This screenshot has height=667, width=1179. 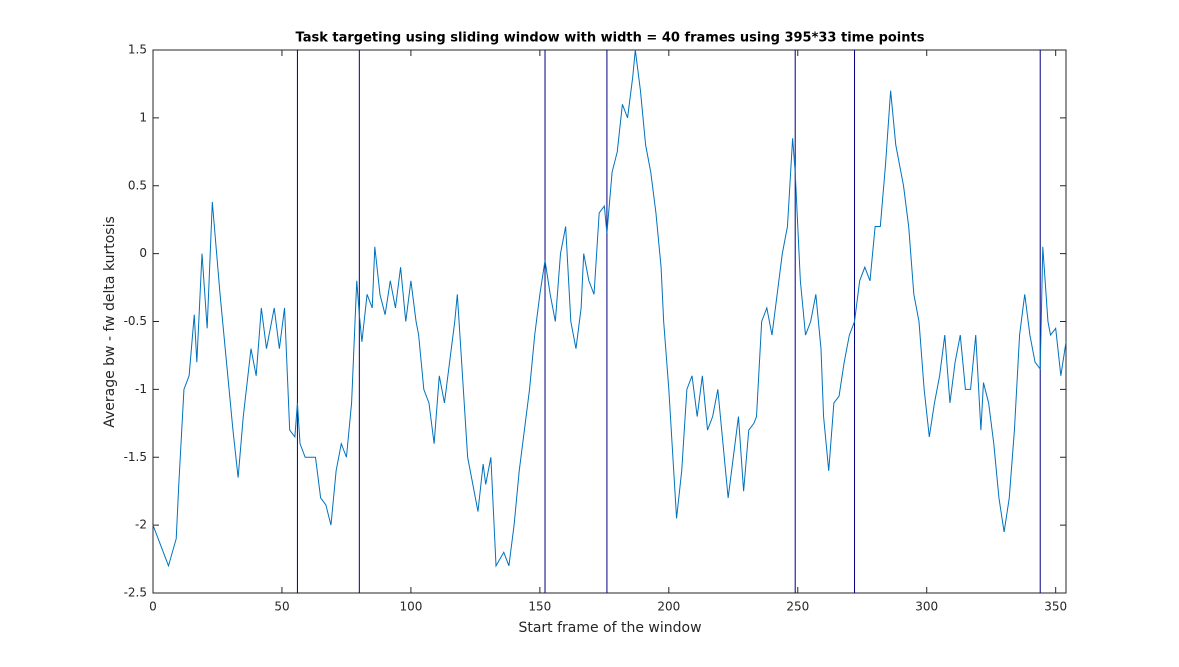 I want to click on x-tick-label: 50, so click(x=281, y=607).